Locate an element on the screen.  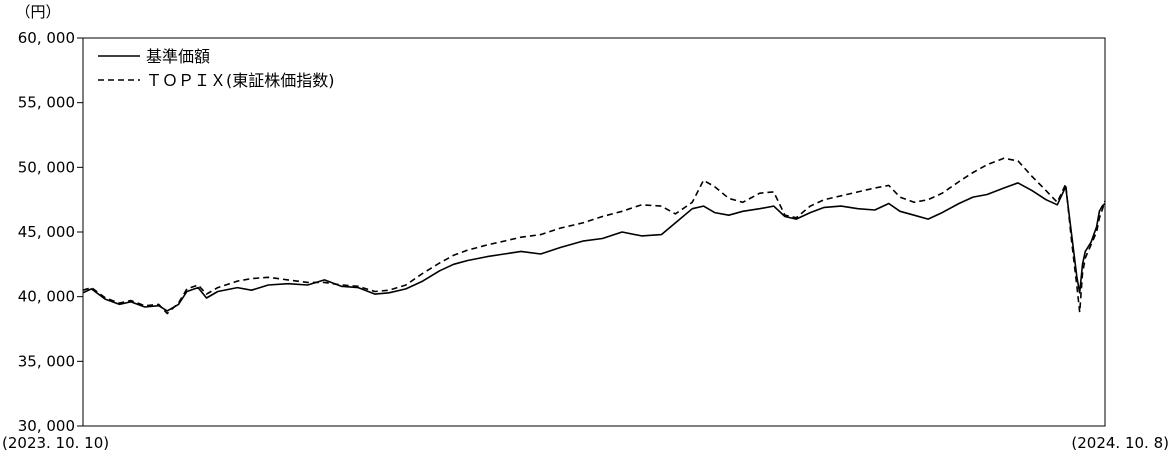
x-start-label: (2023. 10. 10) is located at coordinates (55, 443).